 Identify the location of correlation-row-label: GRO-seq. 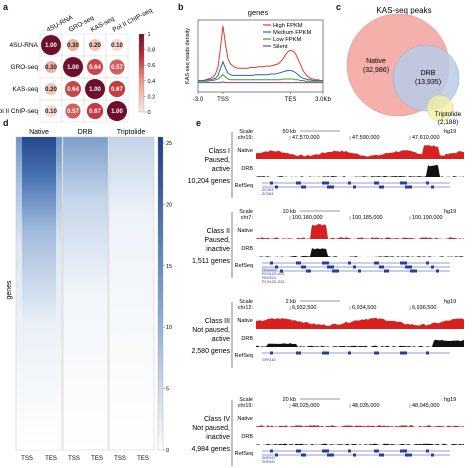
(25, 67).